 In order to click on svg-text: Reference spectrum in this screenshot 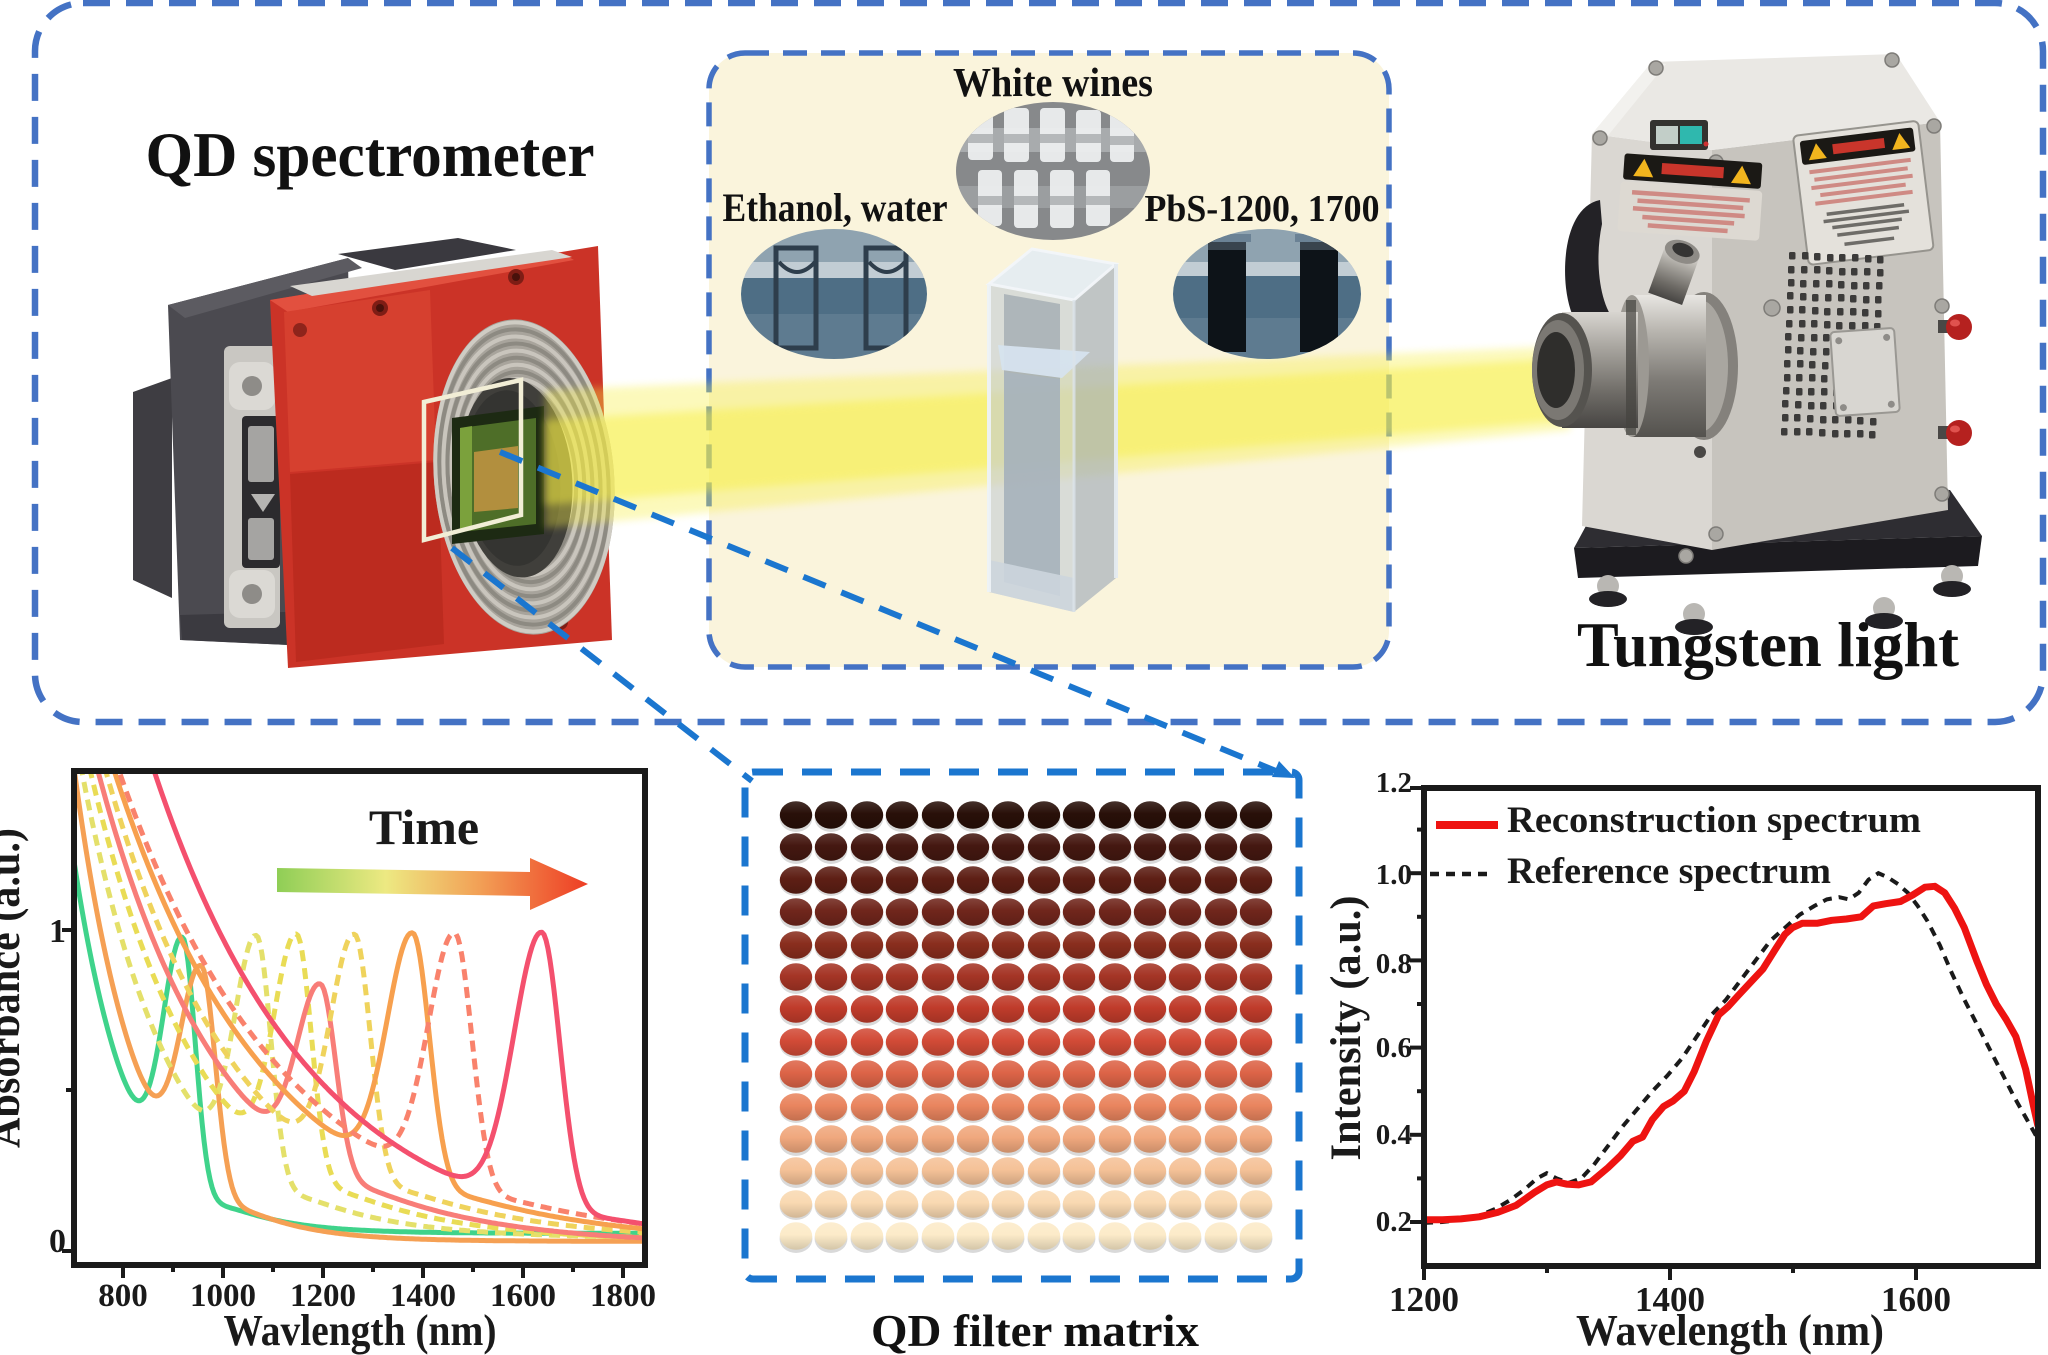, I will do `click(1669, 871)`.